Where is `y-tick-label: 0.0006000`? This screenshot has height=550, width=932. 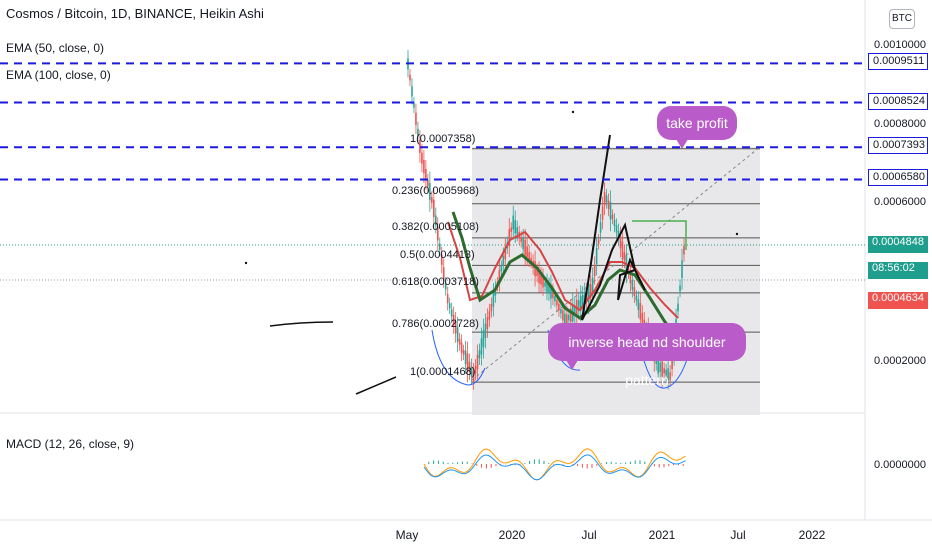
y-tick-label: 0.0006000 is located at coordinates (900, 202).